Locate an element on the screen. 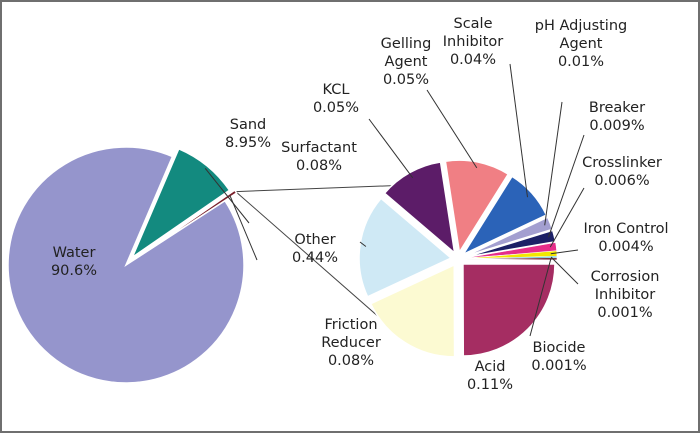 Image resolution: width=700 pixels, height=433 pixels. data-label-friction-reducer: Friction Reducer 0.08% is located at coordinates (351, 343).